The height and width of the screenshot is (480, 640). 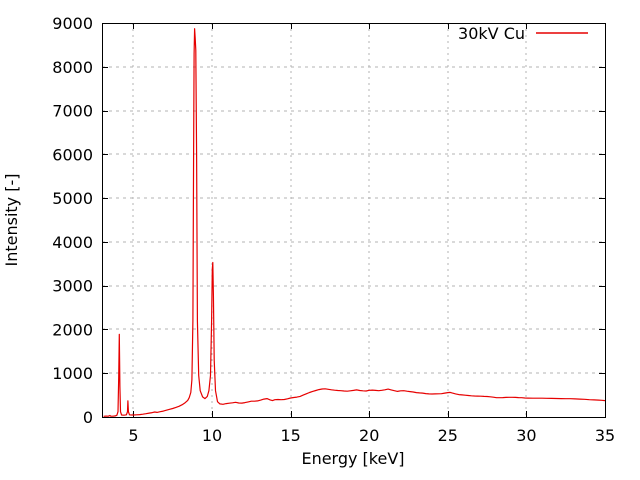 I want to click on x-tick-label: 15, so click(x=290, y=435).